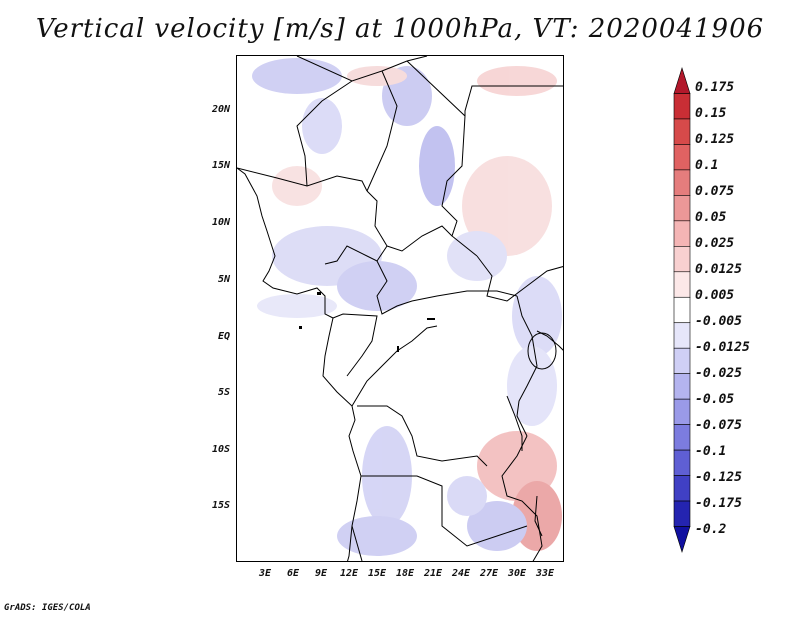  I want to click on lon-label: 6E, so click(293, 573).